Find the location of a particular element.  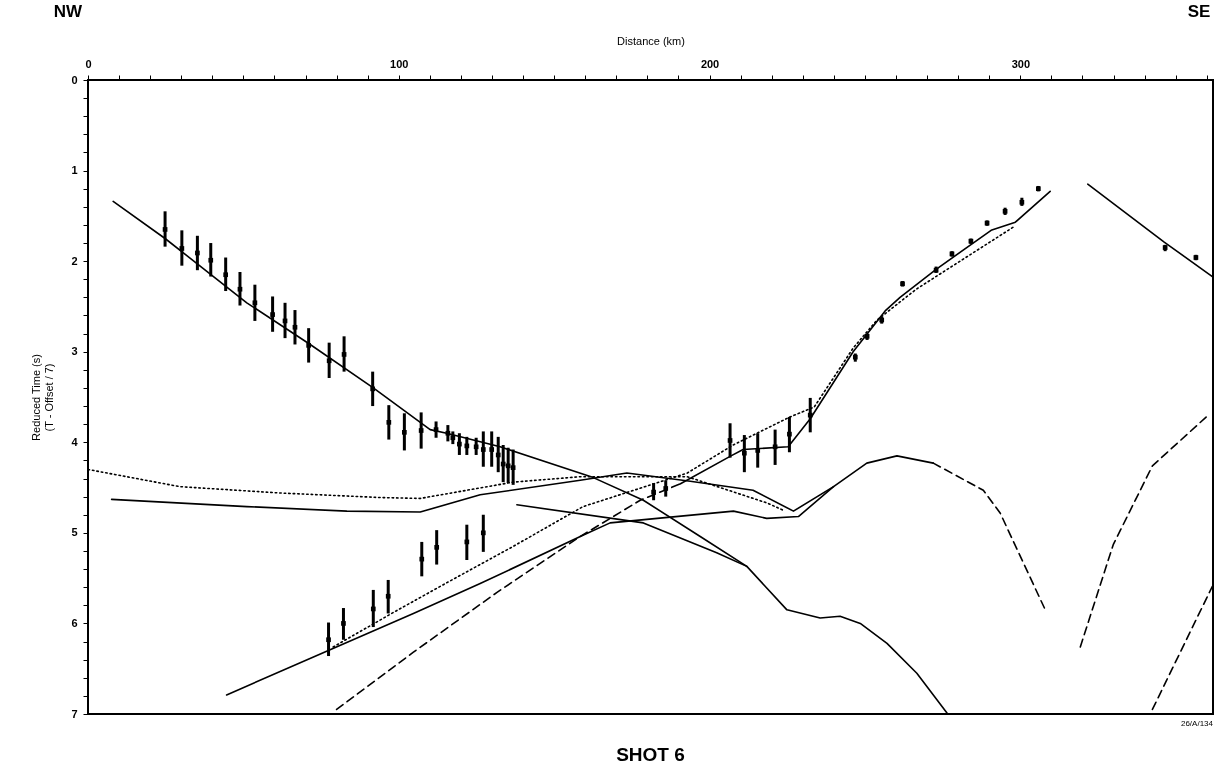

text: SE is located at coordinates (1199, 11).